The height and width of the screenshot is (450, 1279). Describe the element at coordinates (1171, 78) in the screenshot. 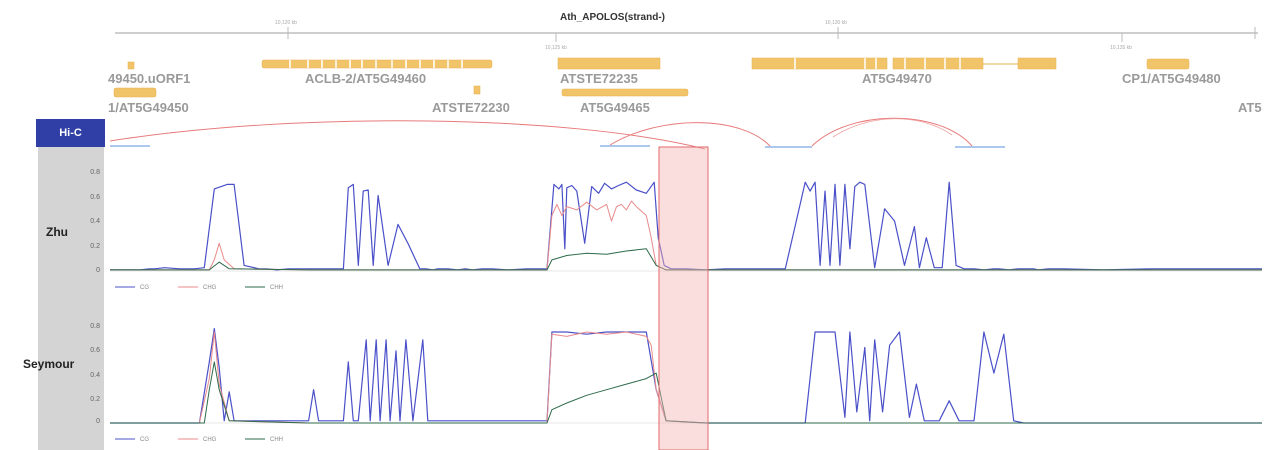

I see `gene-label: CP1/AT5G49480` at that location.